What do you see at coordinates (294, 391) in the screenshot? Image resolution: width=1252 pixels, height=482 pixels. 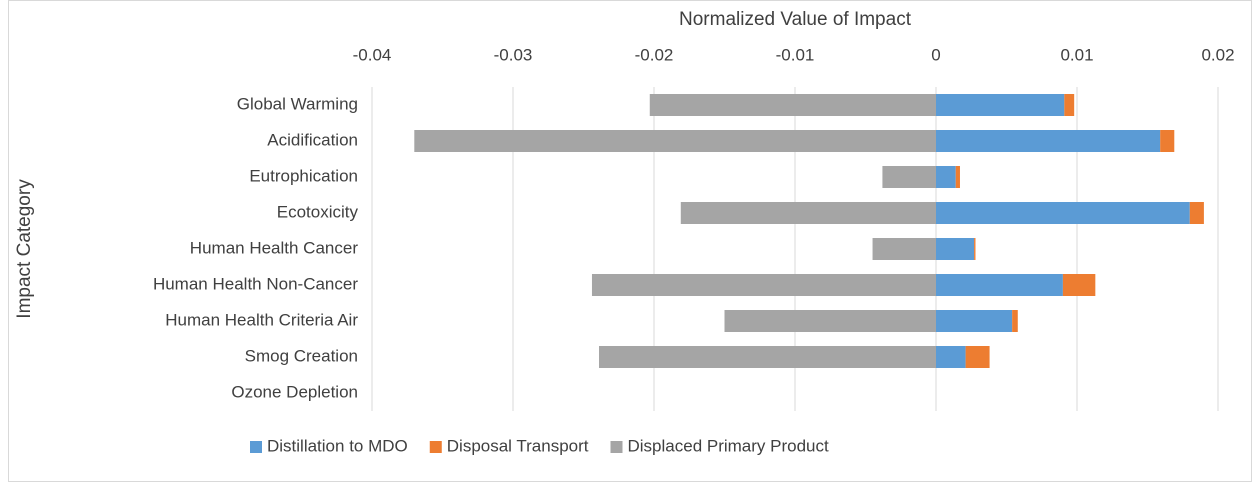 I see `y-tick-label: Ozone Depletion` at bounding box center [294, 391].